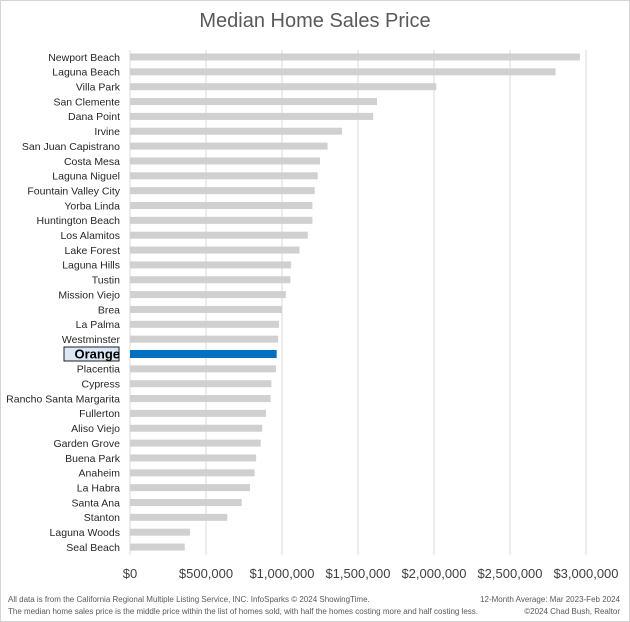 The height and width of the screenshot is (622, 630). I want to click on category-label: La Palma, so click(98, 325).